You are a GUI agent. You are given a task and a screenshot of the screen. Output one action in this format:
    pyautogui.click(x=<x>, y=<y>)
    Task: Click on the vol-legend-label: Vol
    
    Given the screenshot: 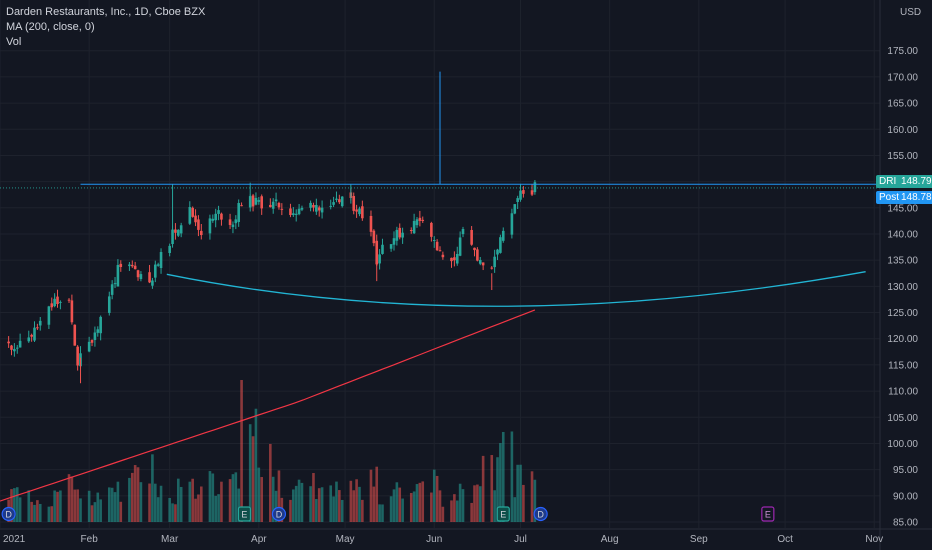 What is the action you would take?
    pyautogui.click(x=14, y=42)
    